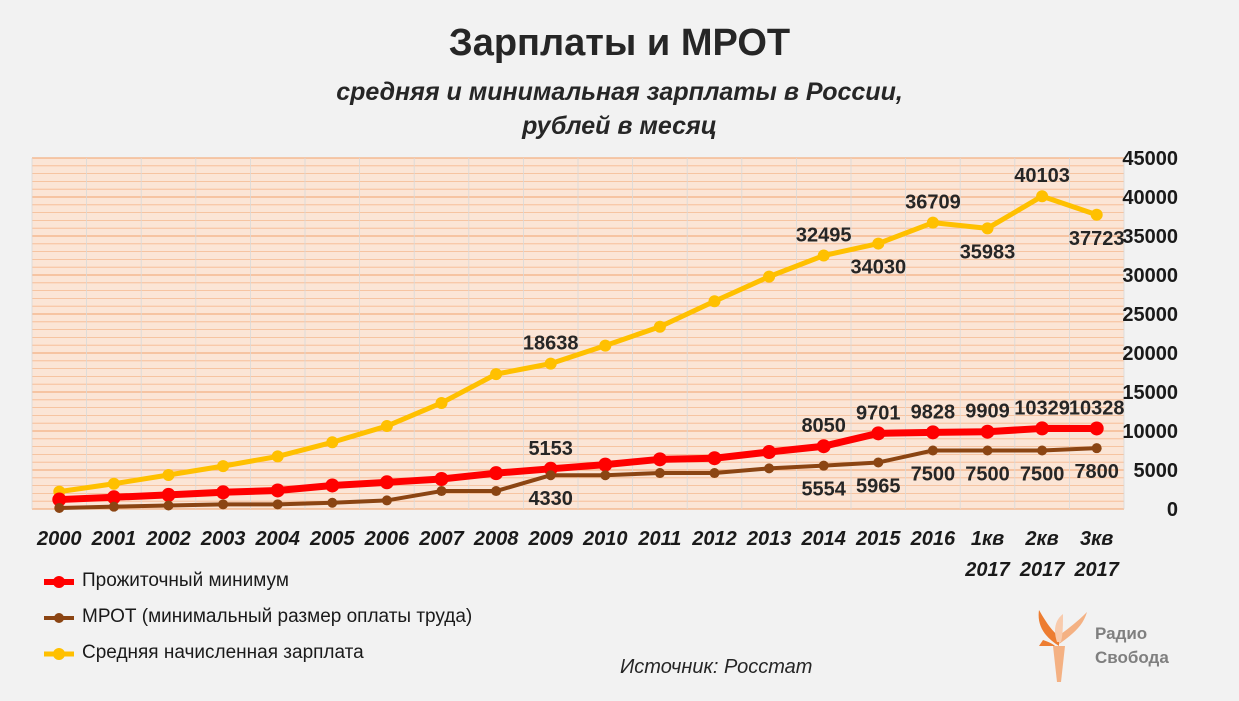 The image size is (1239, 701). I want to click on chart-subtitle-line2: рублей в месяц, so click(619, 126).